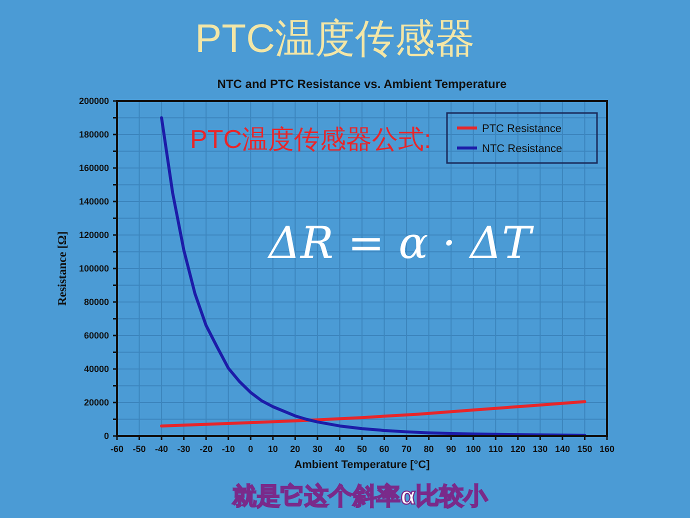 This screenshot has height=518, width=690. I want to click on x-tick-label: 0, so click(251, 449).